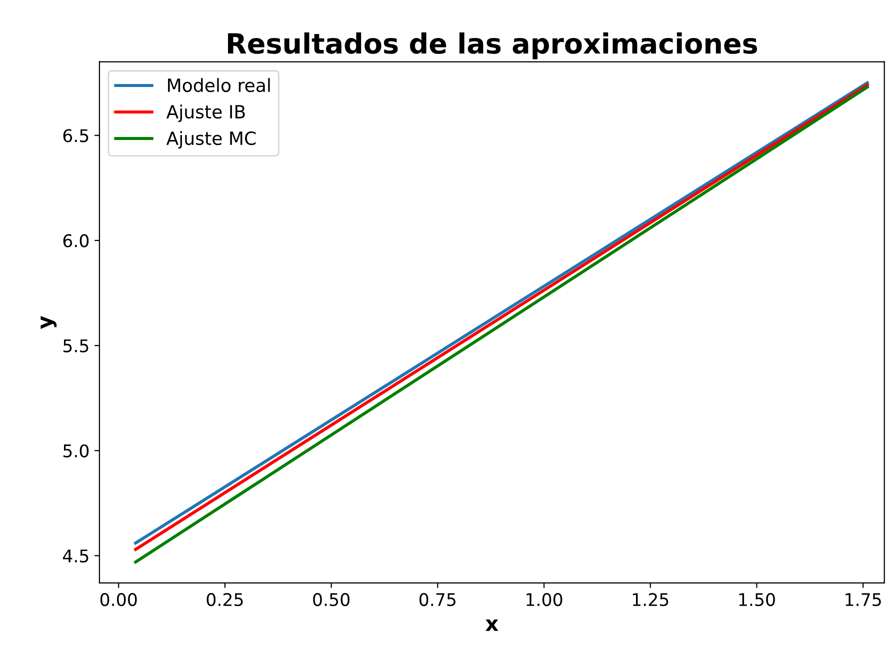  What do you see at coordinates (48, 322) in the screenshot?
I see `y-axis-title: y` at bounding box center [48, 322].